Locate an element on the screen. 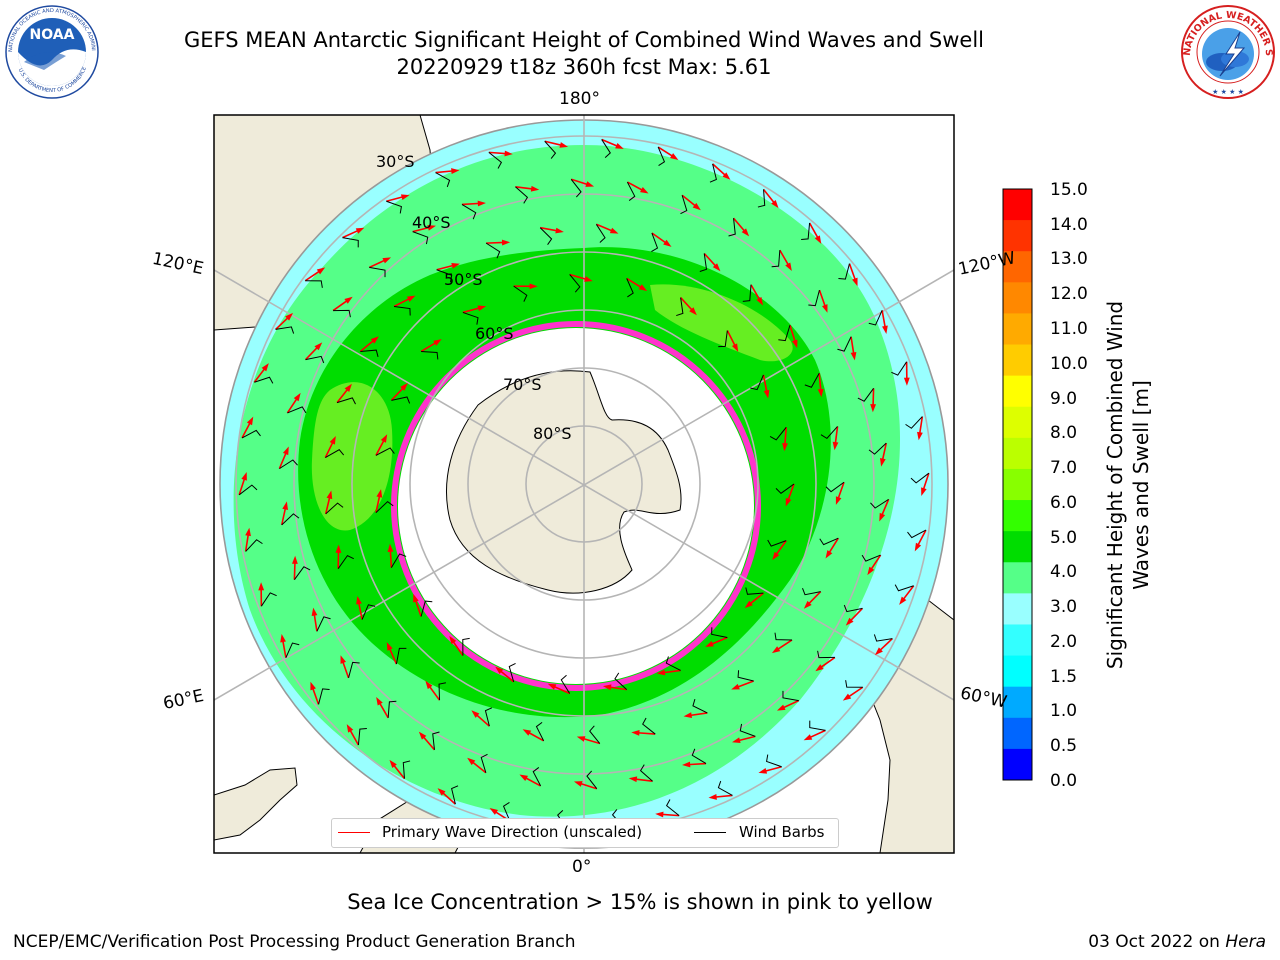 The height and width of the screenshot is (960, 1280). lon-label-0: 0° is located at coordinates (582, 867).